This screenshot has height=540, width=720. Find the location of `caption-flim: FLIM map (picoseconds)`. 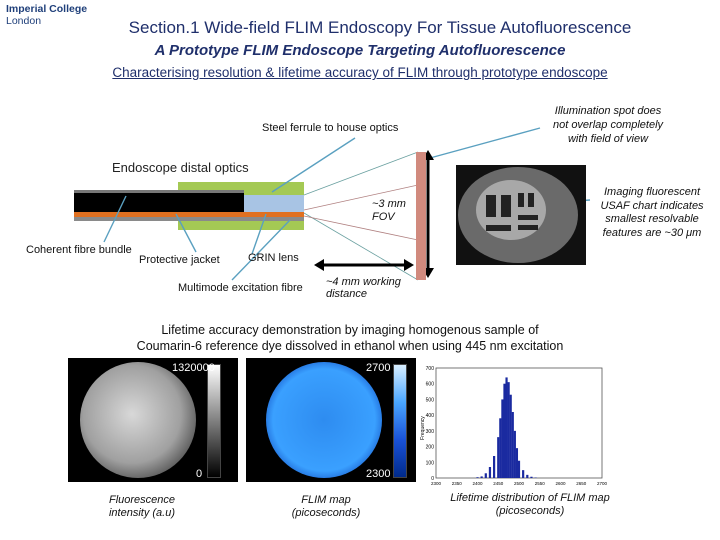

caption-flim: FLIM map (picoseconds) is located at coordinates (326, 507).